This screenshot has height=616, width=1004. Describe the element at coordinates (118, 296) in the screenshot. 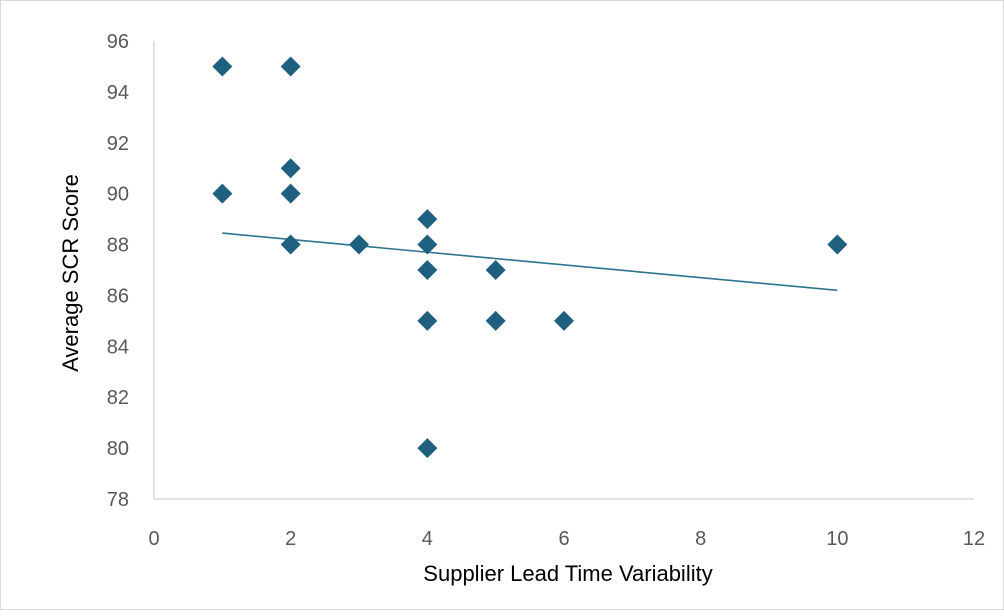

I see `y-tick-label: 86` at that location.